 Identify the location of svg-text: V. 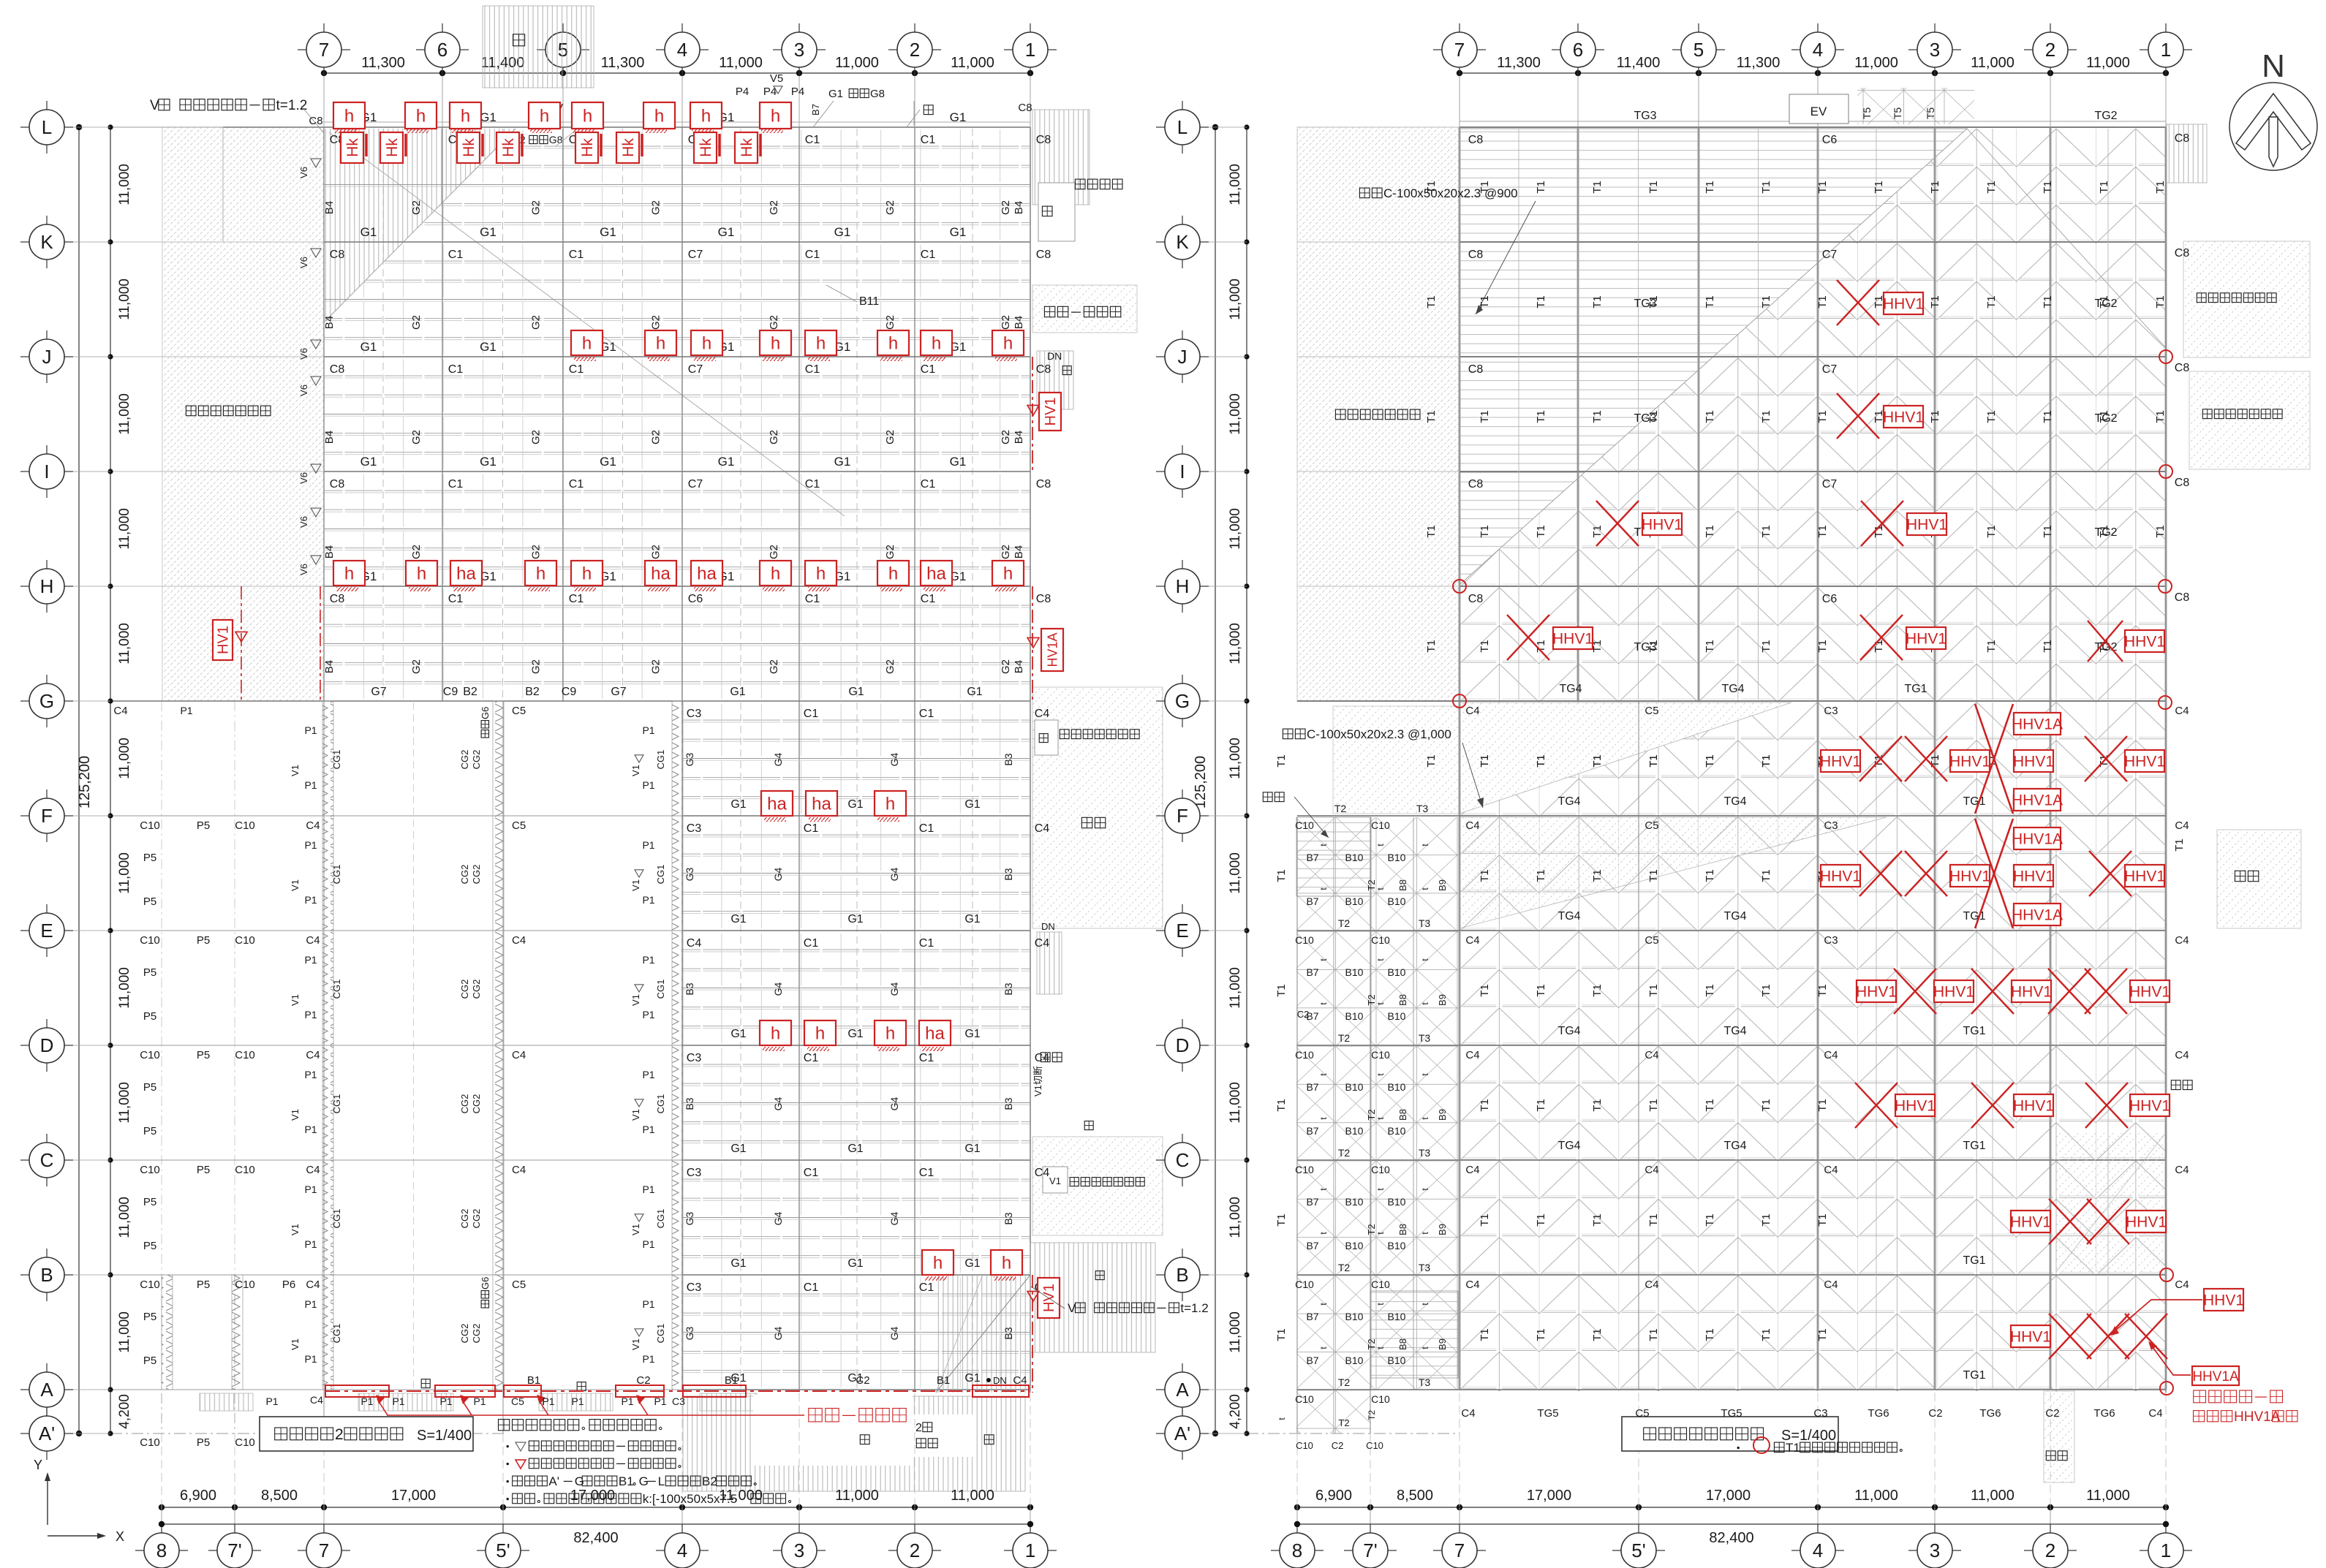
(1072, 1308).